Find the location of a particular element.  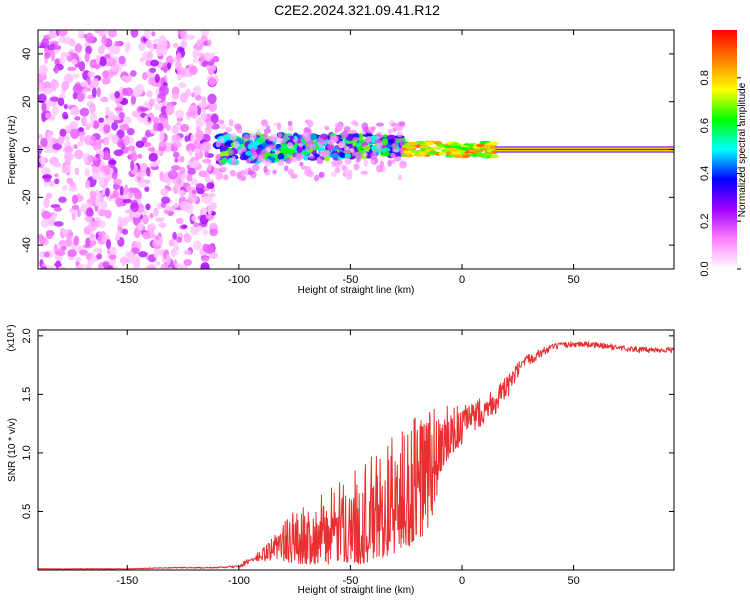

spectrogram-x-tick-label: 0 is located at coordinates (462, 280).